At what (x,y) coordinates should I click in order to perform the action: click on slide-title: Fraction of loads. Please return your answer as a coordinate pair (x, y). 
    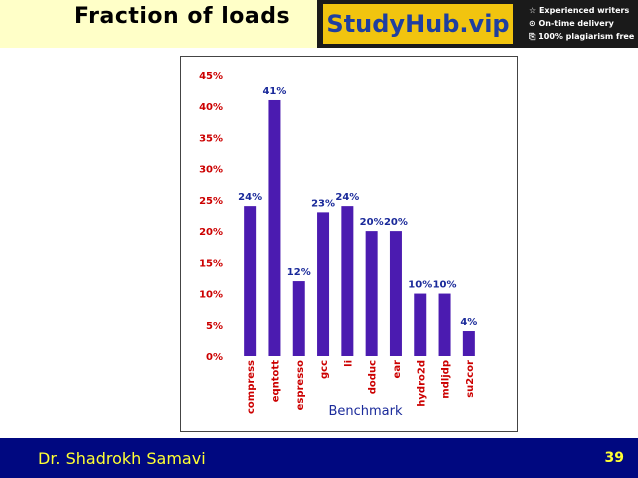
    Looking at the image, I should click on (182, 16).